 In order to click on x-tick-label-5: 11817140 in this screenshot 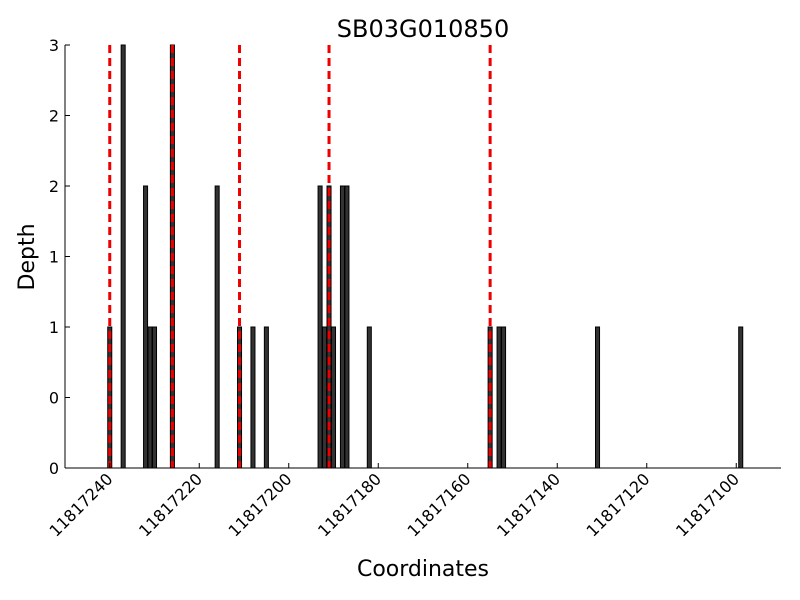, I will do `click(528, 504)`.